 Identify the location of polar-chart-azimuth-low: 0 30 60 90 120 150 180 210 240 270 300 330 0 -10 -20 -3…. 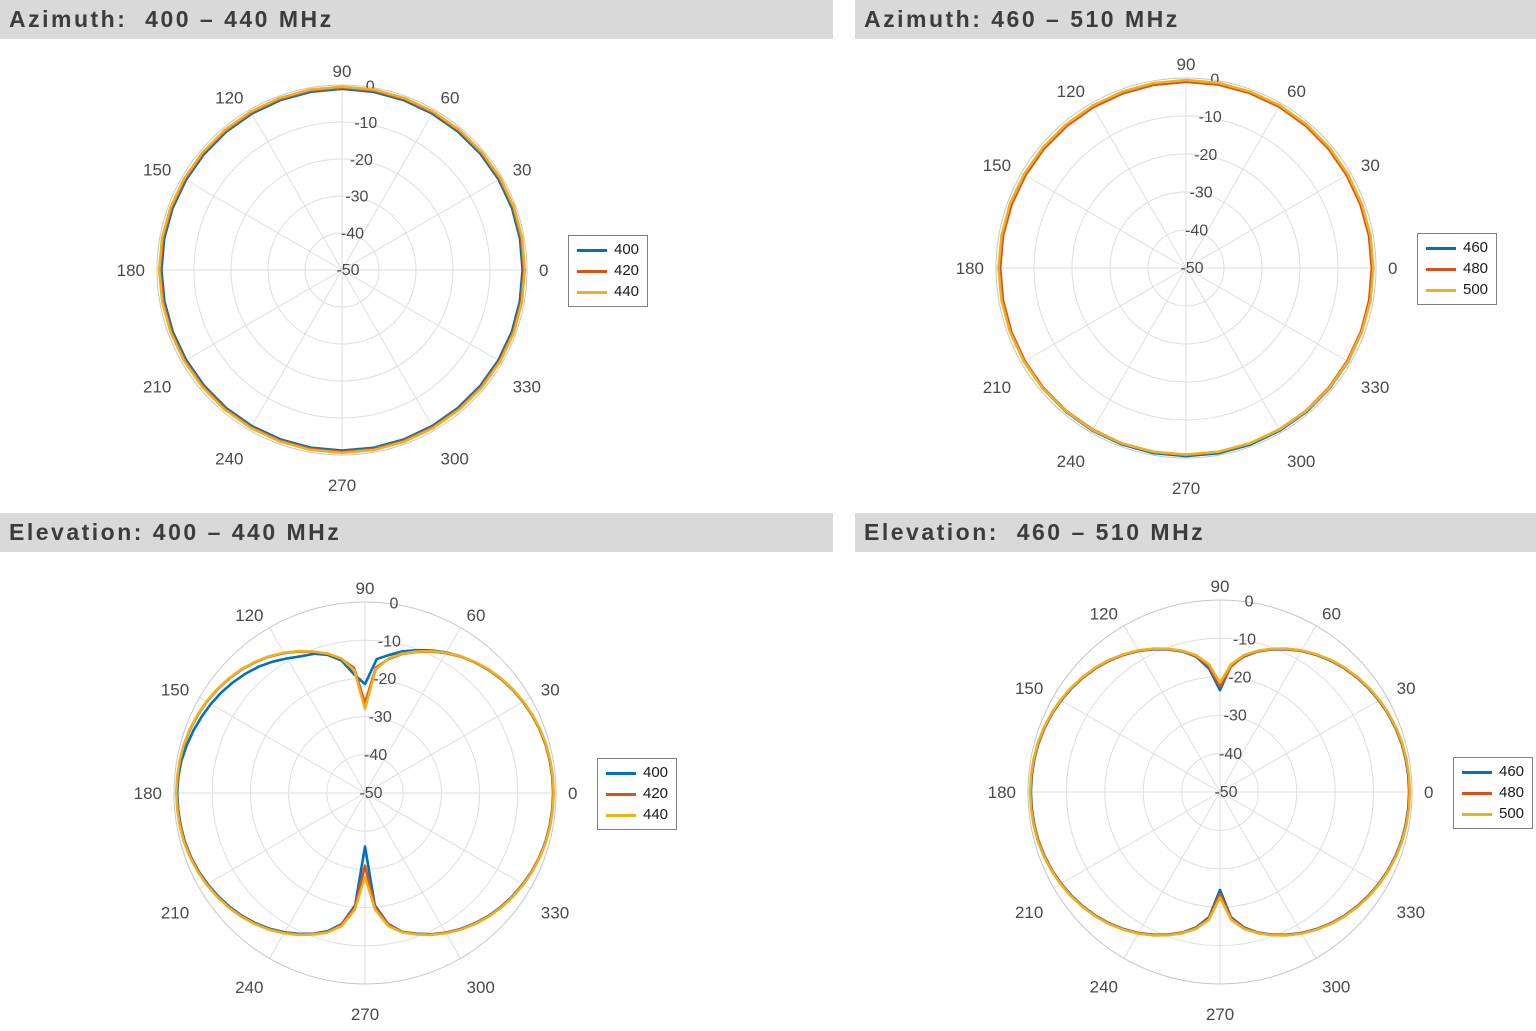
(333, 278).